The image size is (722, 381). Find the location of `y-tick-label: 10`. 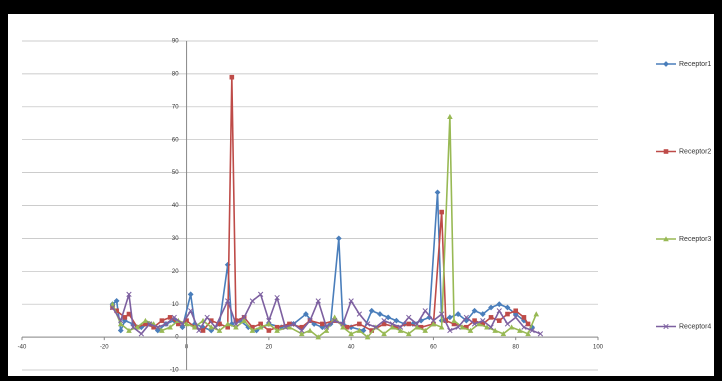

y-tick-label: 10 is located at coordinates (175, 305).